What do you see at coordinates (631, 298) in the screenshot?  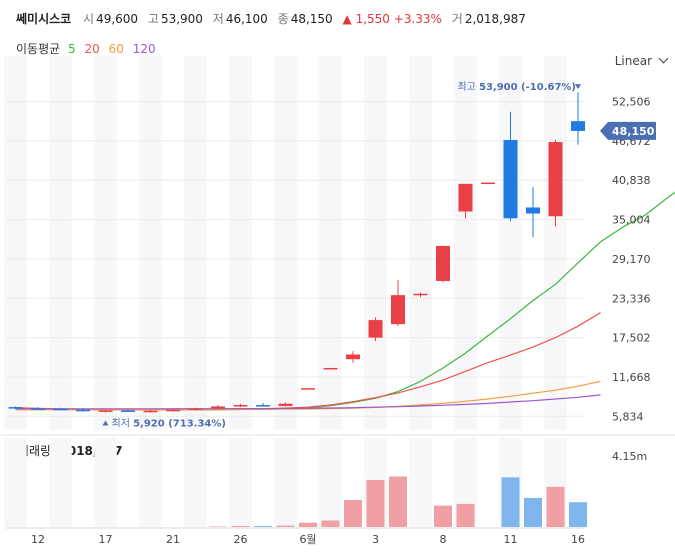 I see `price-tick-label: 23,336` at bounding box center [631, 298].